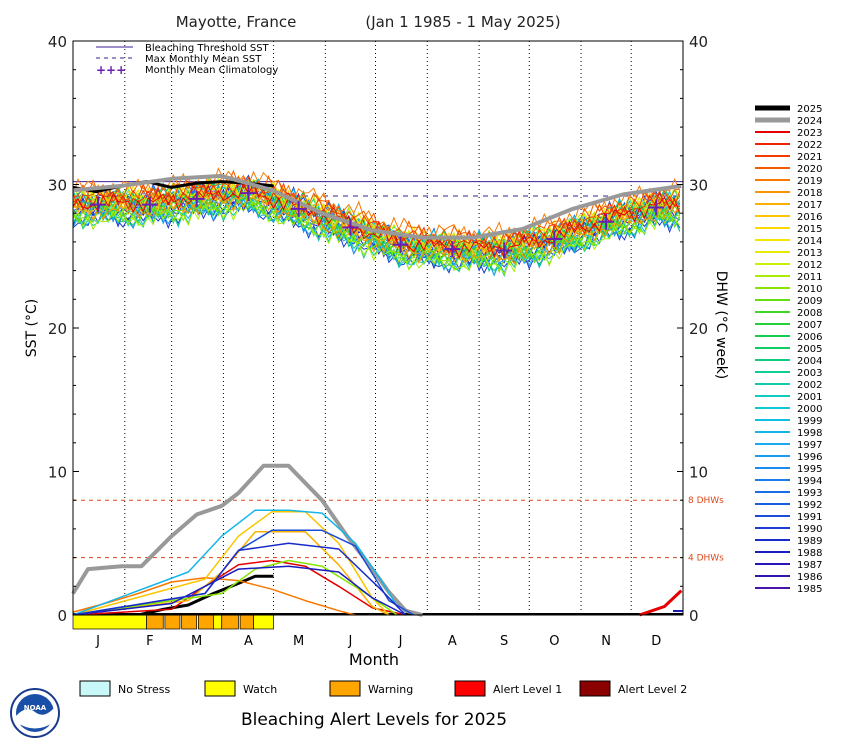  I want to click on legend-clim-label: Monthly Mean Climatology, so click(211, 70).